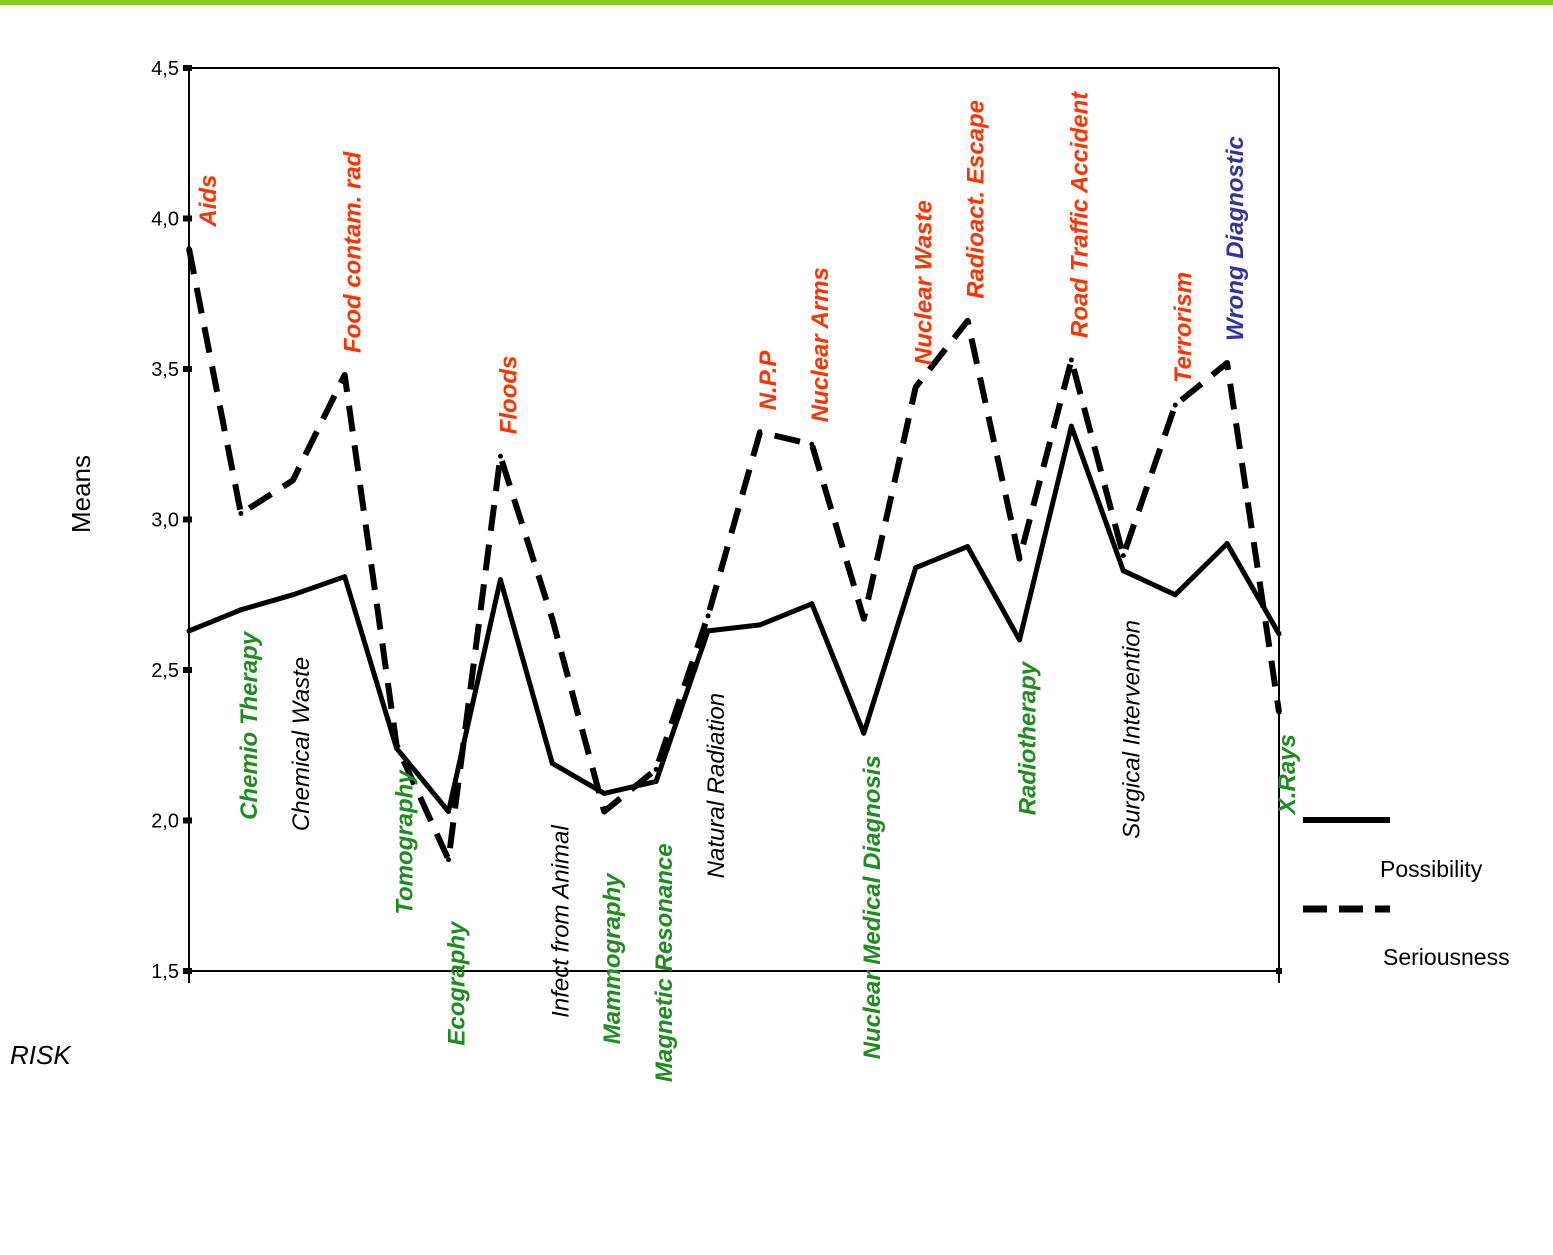 Image resolution: width=1553 pixels, height=1255 pixels. What do you see at coordinates (664, 962) in the screenshot?
I see `risk-label-9: Magnetic Resonance` at bounding box center [664, 962].